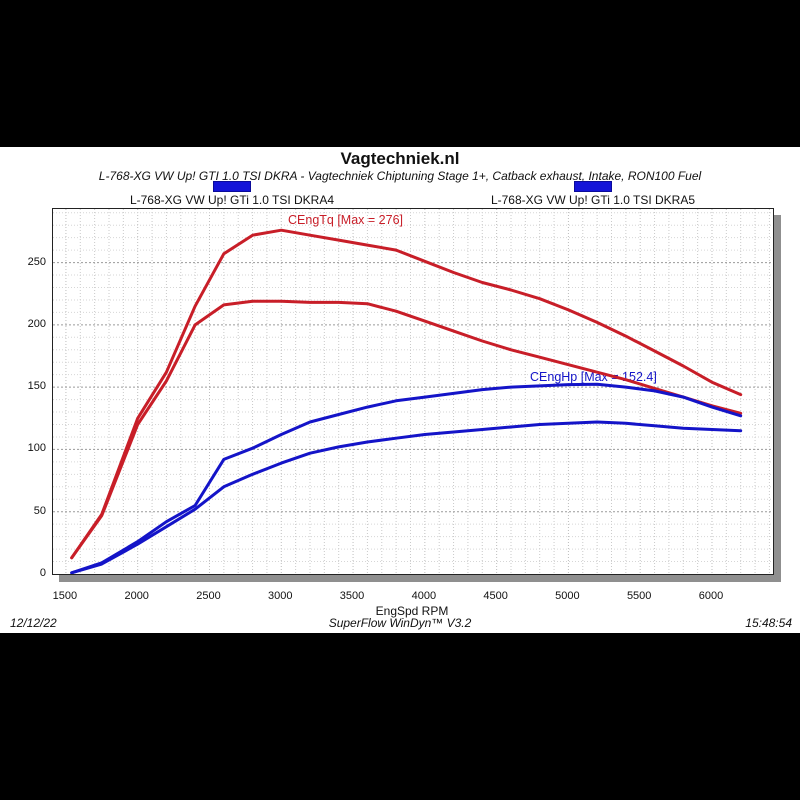 The width and height of the screenshot is (800, 800). Describe the element at coordinates (352, 596) in the screenshot. I see `x-tick-label: 3500` at that location.